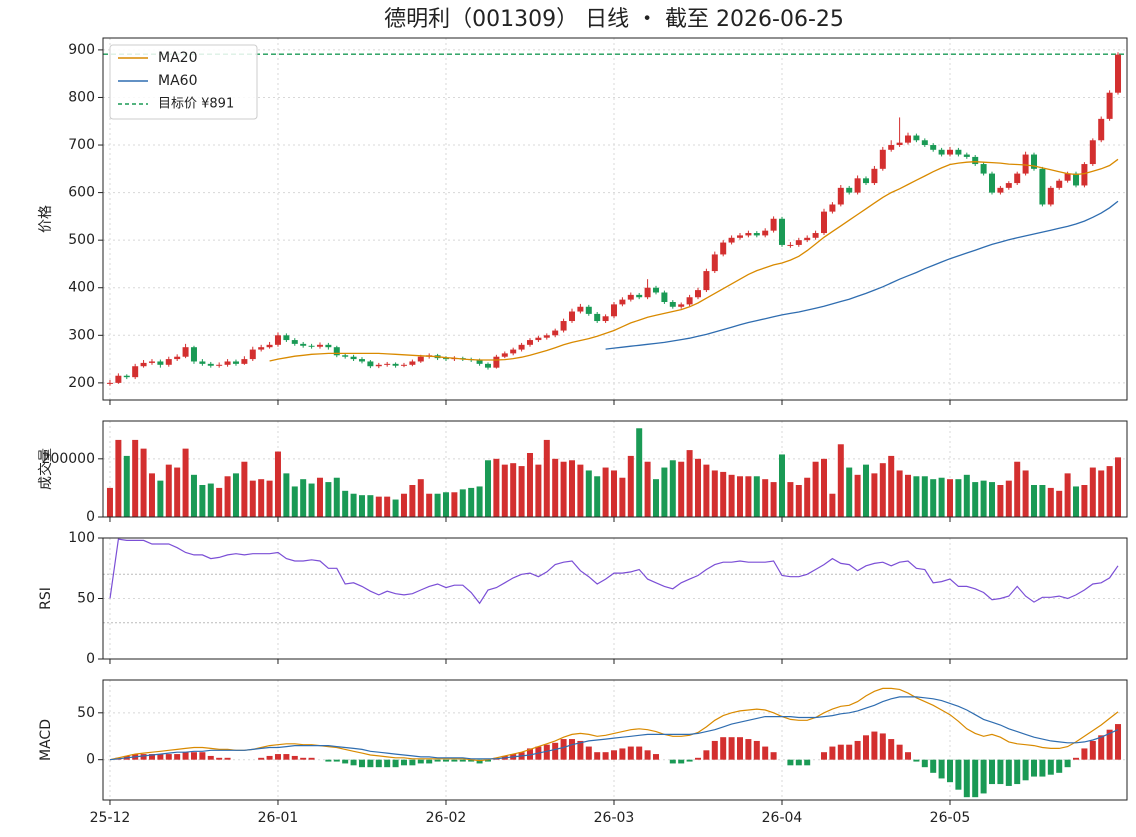  I want to click on y-axis-label: MACD, so click(46, 740).